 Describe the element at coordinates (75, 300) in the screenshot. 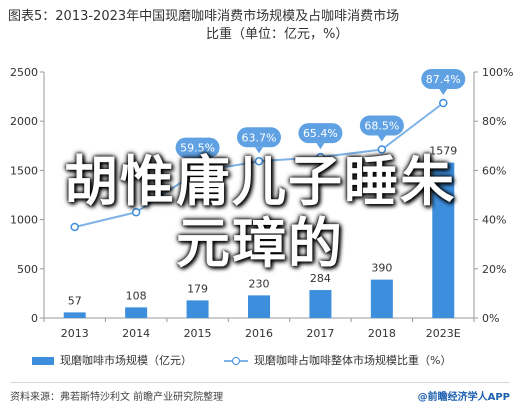

I see `bar-value-label: 57` at that location.